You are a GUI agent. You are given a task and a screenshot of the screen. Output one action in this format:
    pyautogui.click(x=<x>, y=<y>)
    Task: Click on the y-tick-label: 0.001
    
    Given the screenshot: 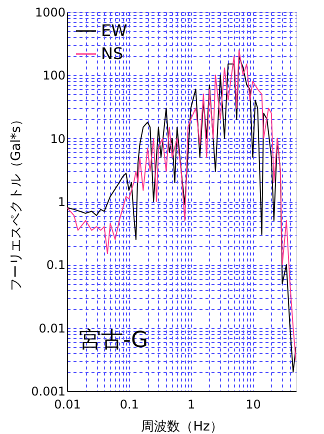 What is the action you would take?
    pyautogui.click(x=48, y=391)
    